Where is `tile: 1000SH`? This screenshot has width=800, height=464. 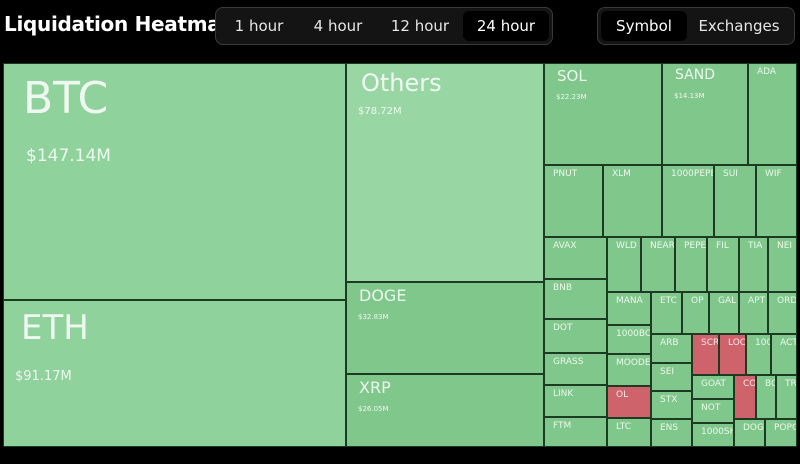
tile: 1000SH is located at coordinates (713, 435).